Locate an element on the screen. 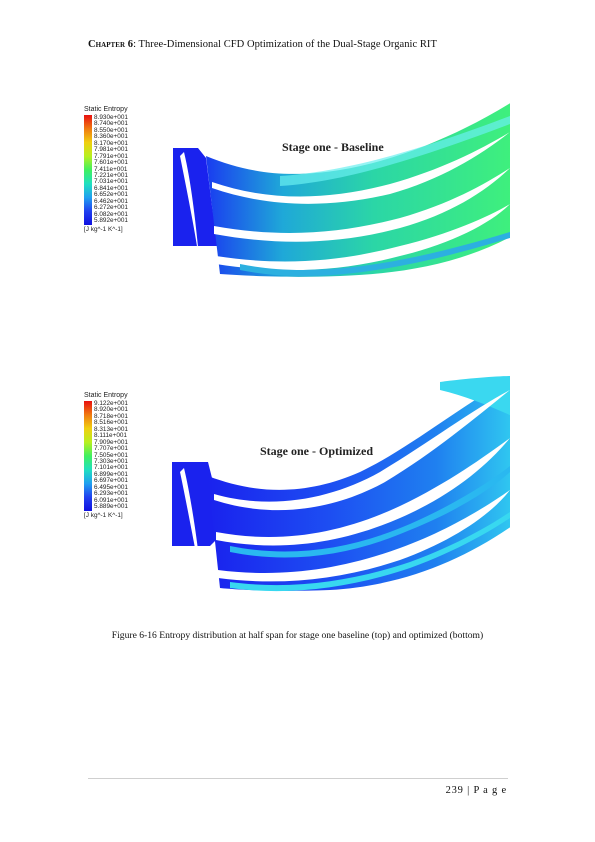  optimized-contour-plot is located at coordinates (341, 484).